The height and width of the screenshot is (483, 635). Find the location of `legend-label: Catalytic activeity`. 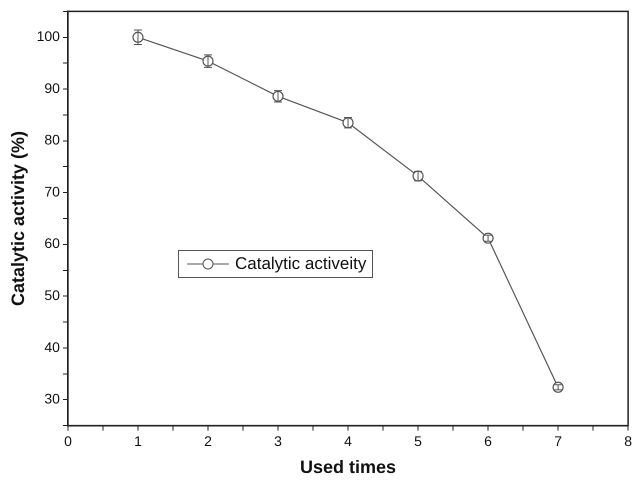

legend-label: Catalytic activeity is located at coordinates (300, 264).